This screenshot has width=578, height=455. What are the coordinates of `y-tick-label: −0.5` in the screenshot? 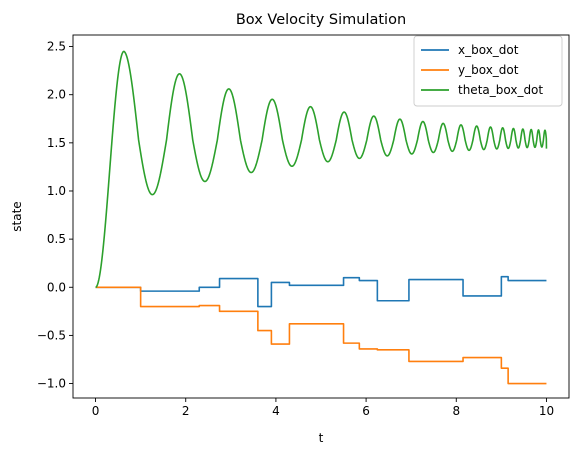 It's located at (51, 335).